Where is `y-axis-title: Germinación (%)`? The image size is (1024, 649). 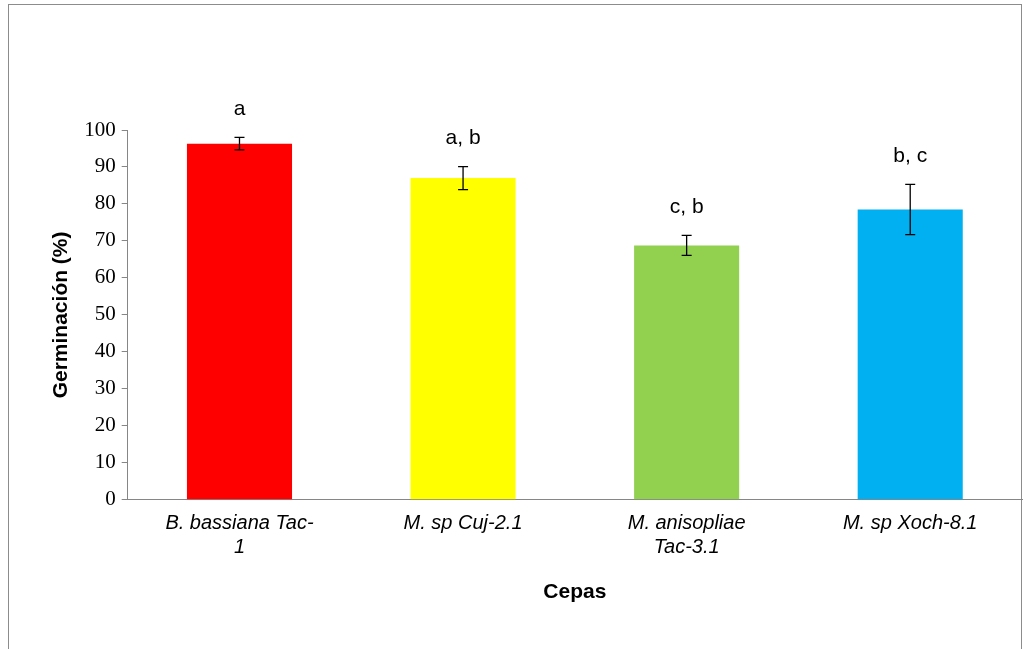 y-axis-title: Germinación (%) is located at coordinates (60, 315).